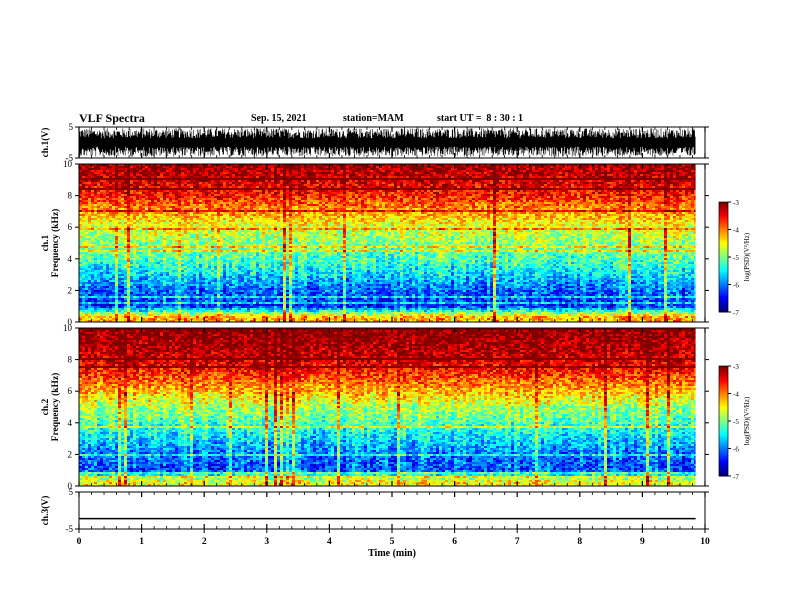 The image size is (792, 612). What do you see at coordinates (70, 360) in the screenshot?
I see `ch2-spectrogram-panel-ytick-label: 8` at bounding box center [70, 360].